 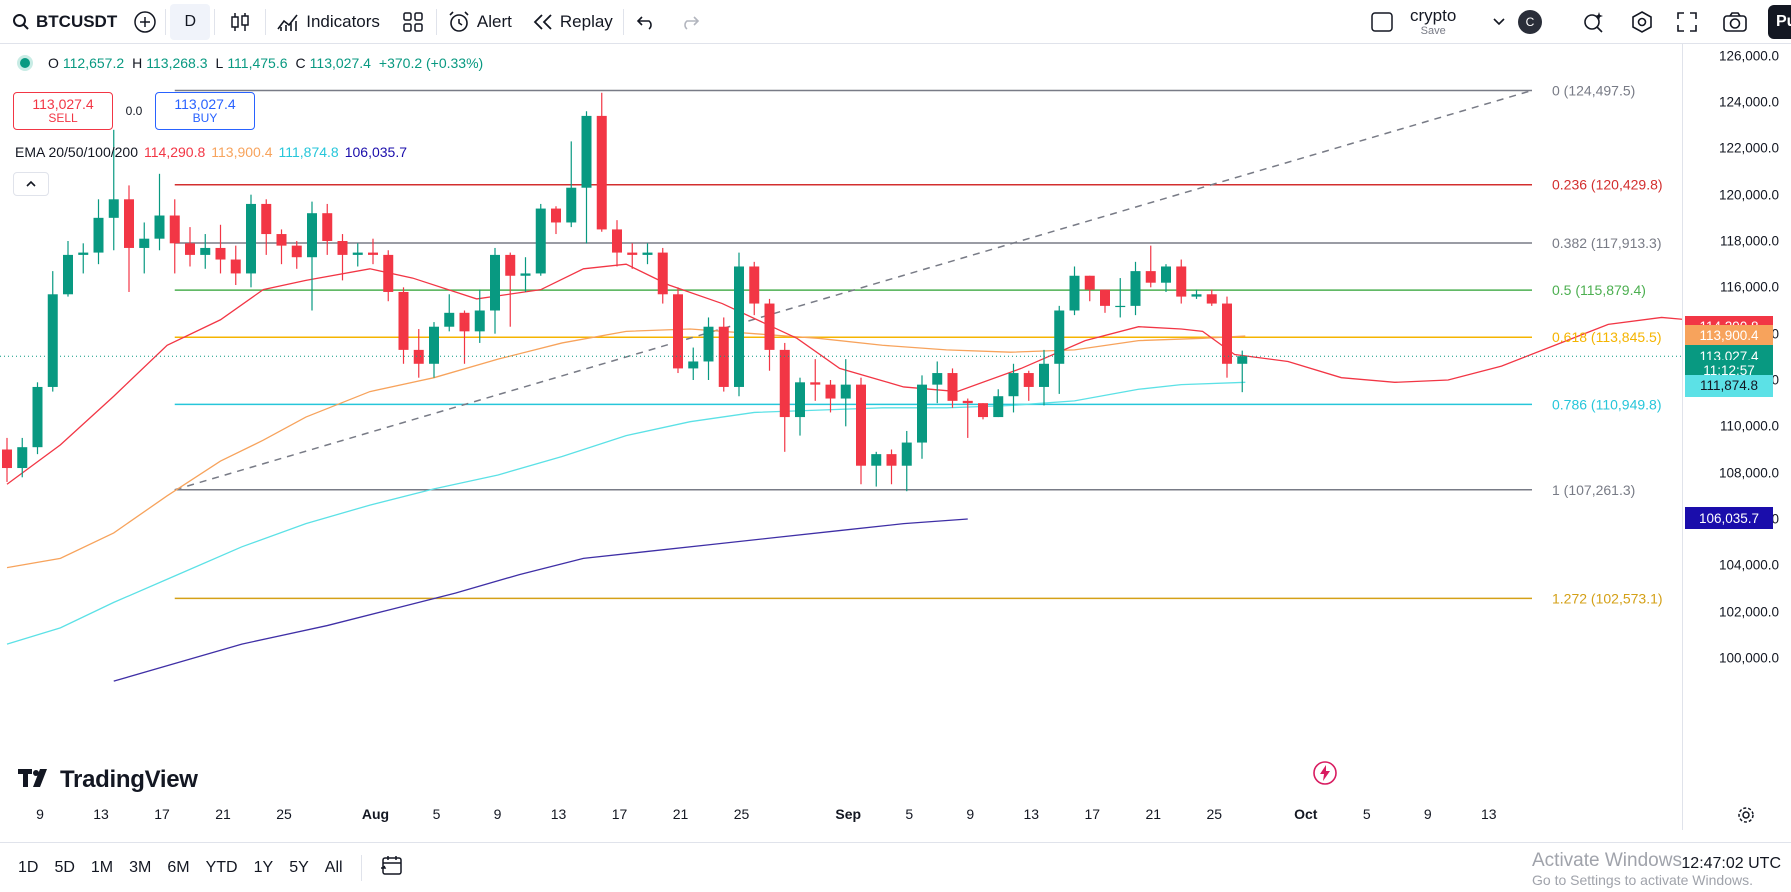 I want to click on range-button-1y: 1Y, so click(x=263, y=867).